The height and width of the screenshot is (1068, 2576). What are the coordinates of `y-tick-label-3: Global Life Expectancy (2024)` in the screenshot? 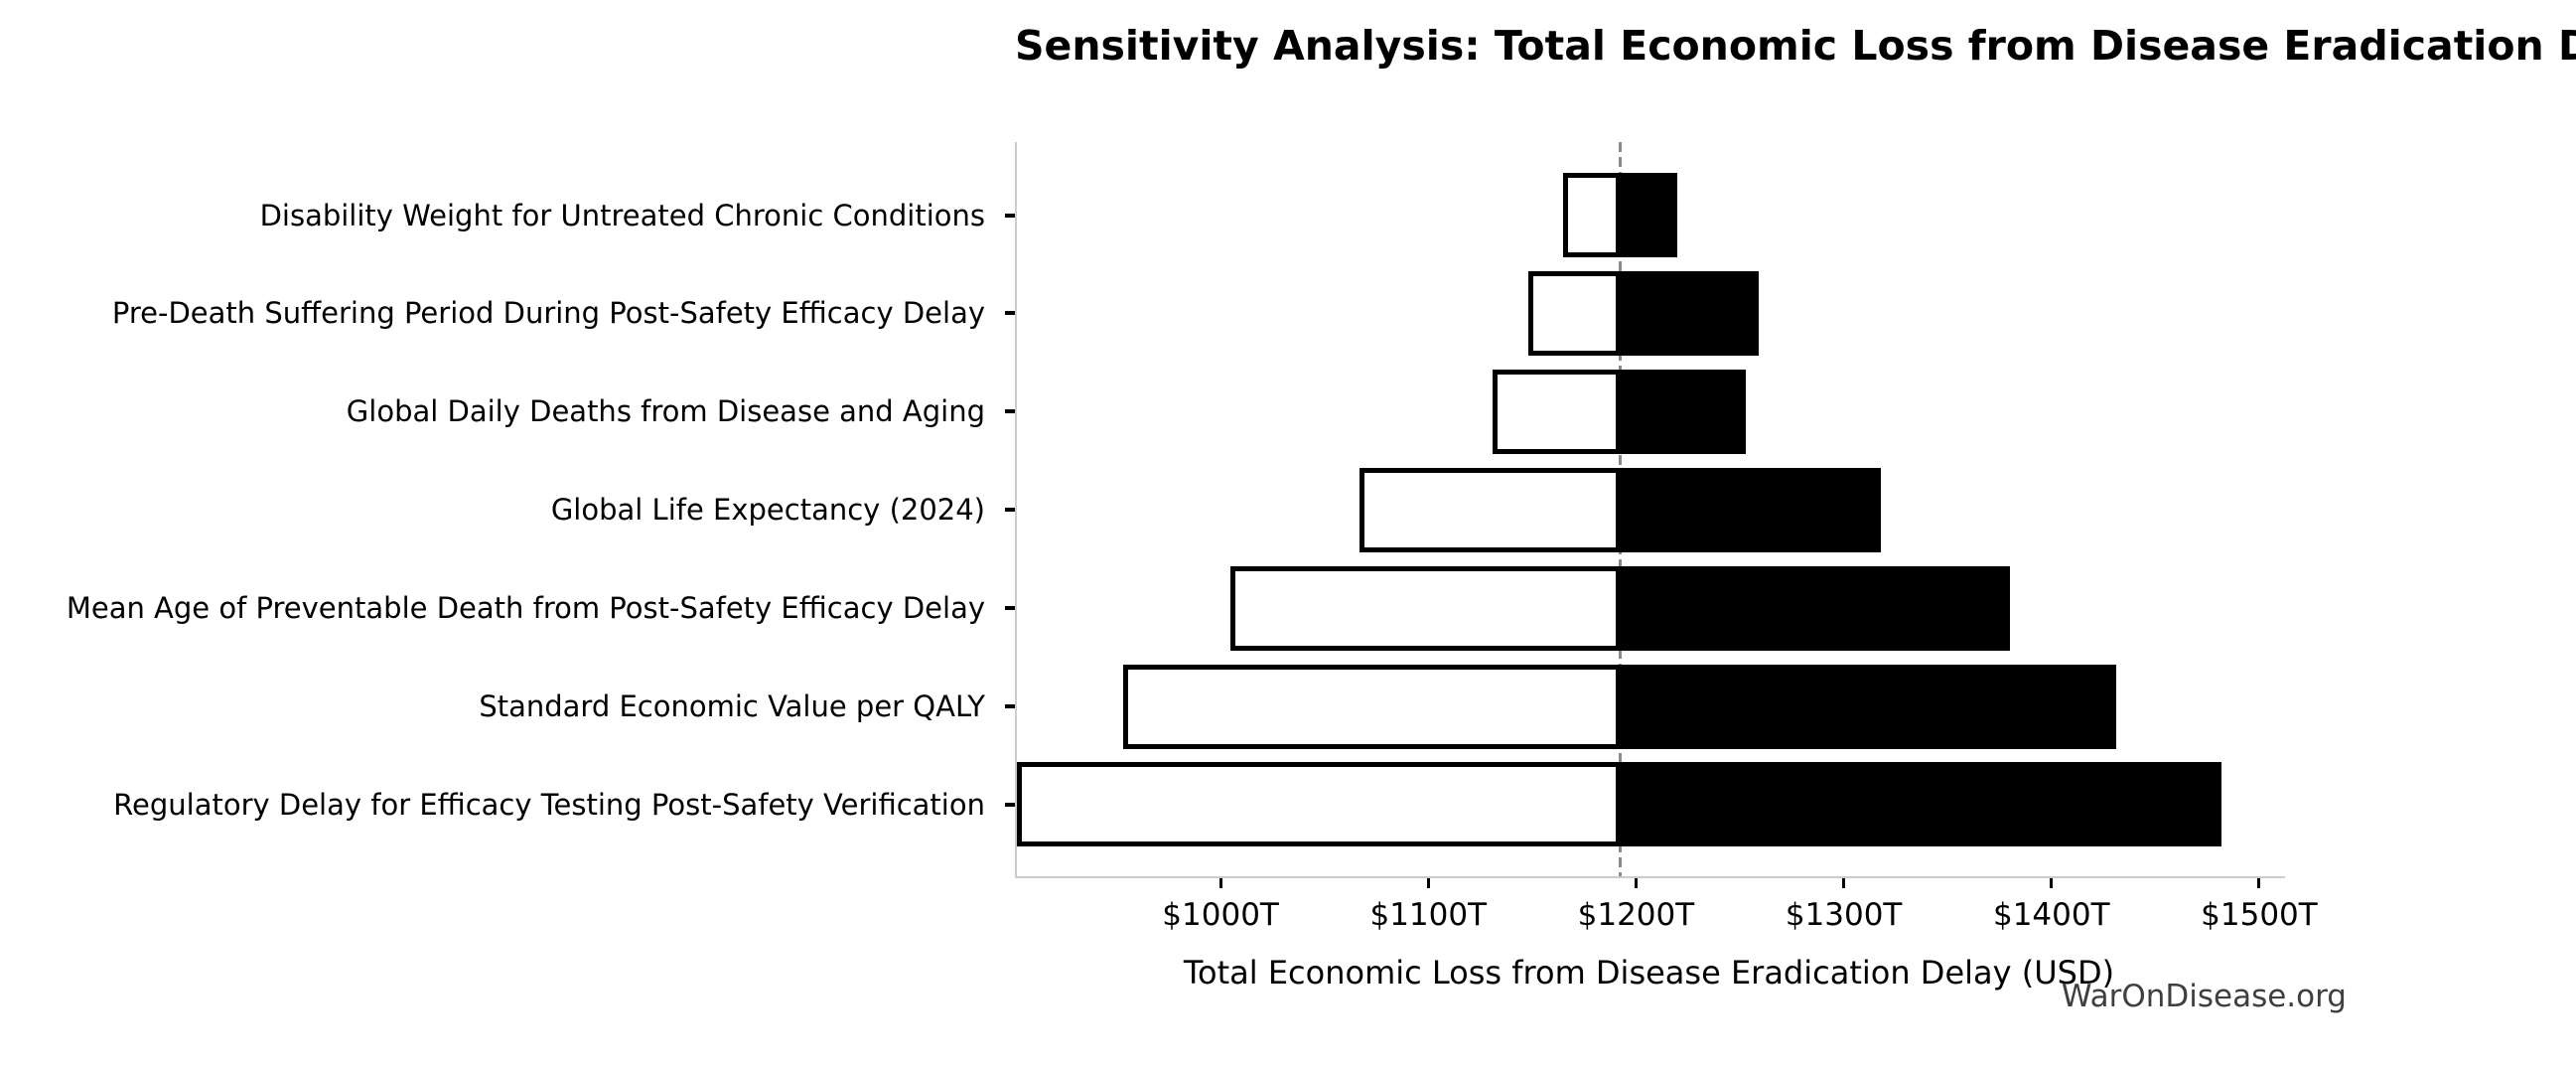 It's located at (767, 510).